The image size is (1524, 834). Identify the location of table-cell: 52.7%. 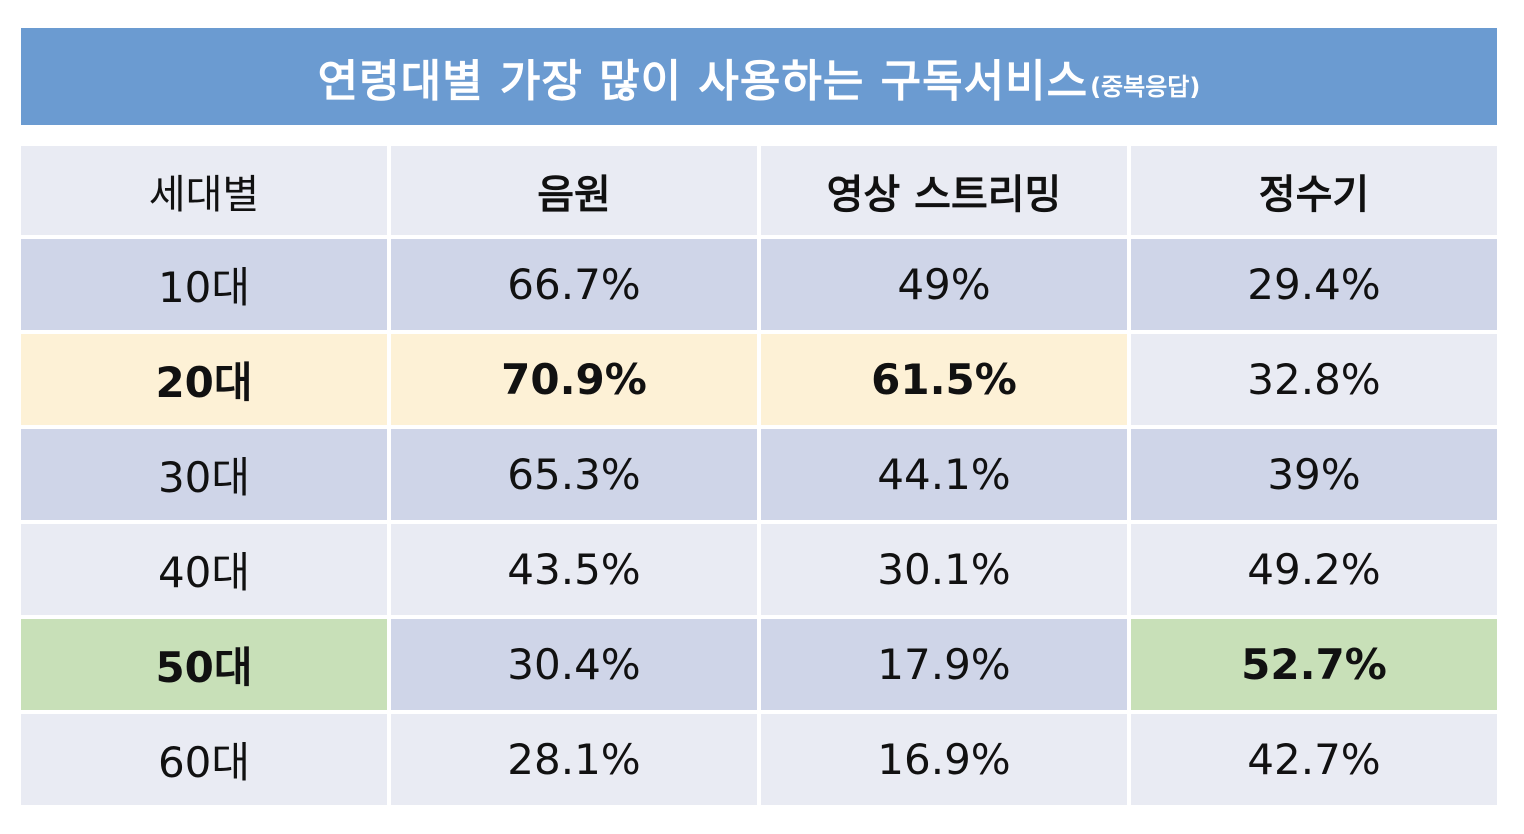
(1314, 664).